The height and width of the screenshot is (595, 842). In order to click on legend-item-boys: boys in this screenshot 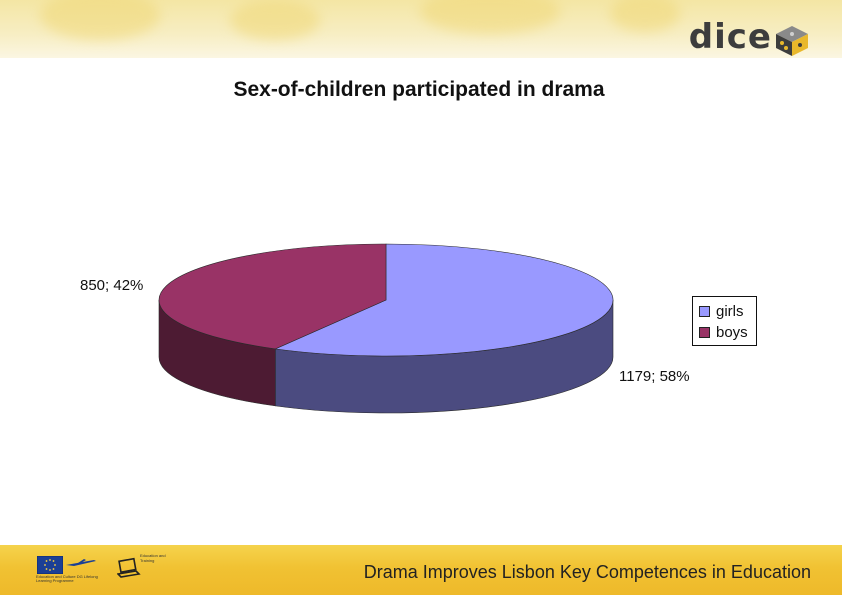, I will do `click(724, 332)`.